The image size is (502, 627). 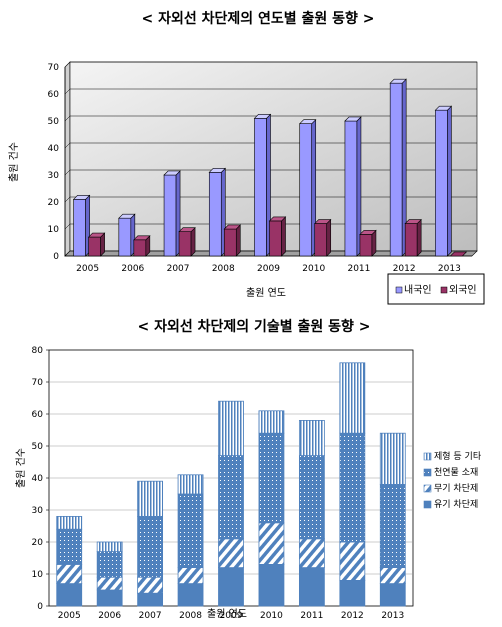 I want to click on x-tick-label: 2006, so click(x=109, y=616).